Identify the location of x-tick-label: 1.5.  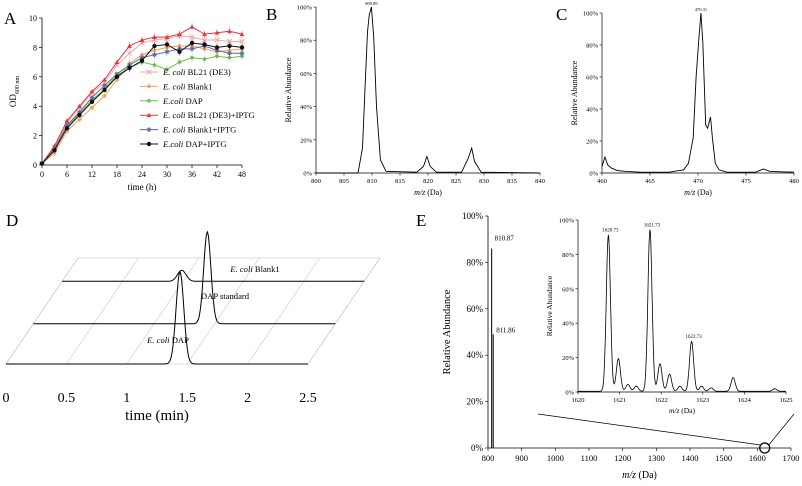
(187, 398).